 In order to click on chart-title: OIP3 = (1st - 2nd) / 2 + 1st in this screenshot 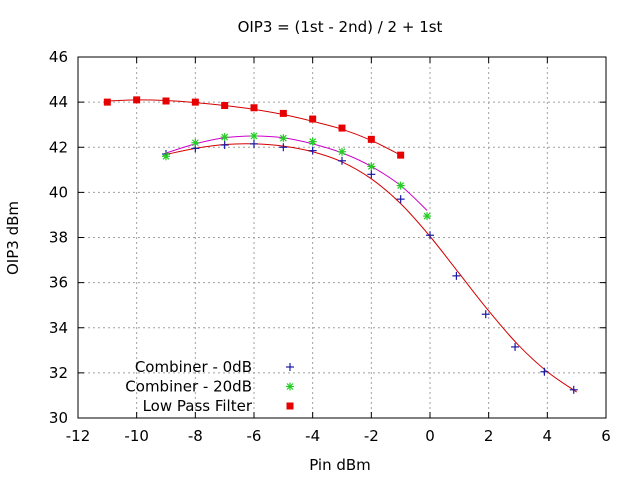, I will do `click(340, 27)`.